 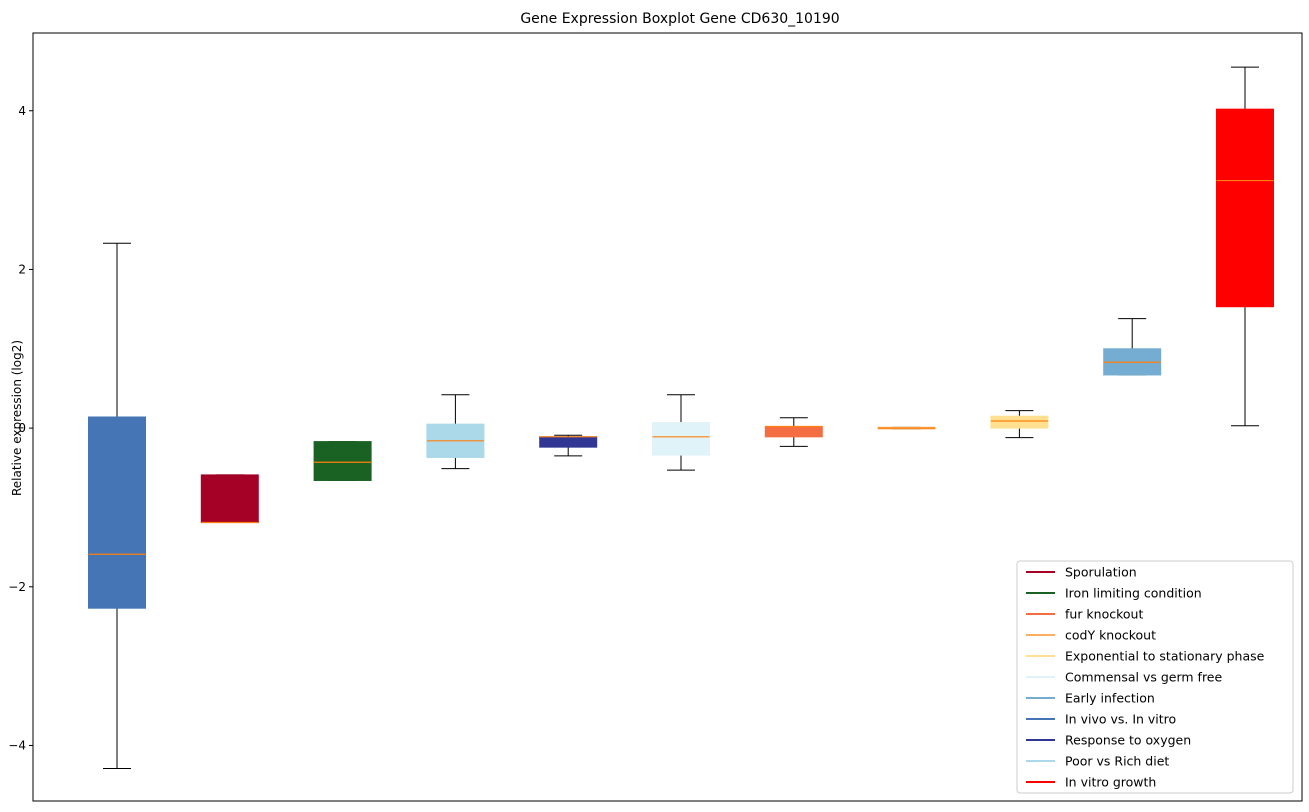 I want to click on legend-item: Response to oxygen, so click(x=1108, y=740).